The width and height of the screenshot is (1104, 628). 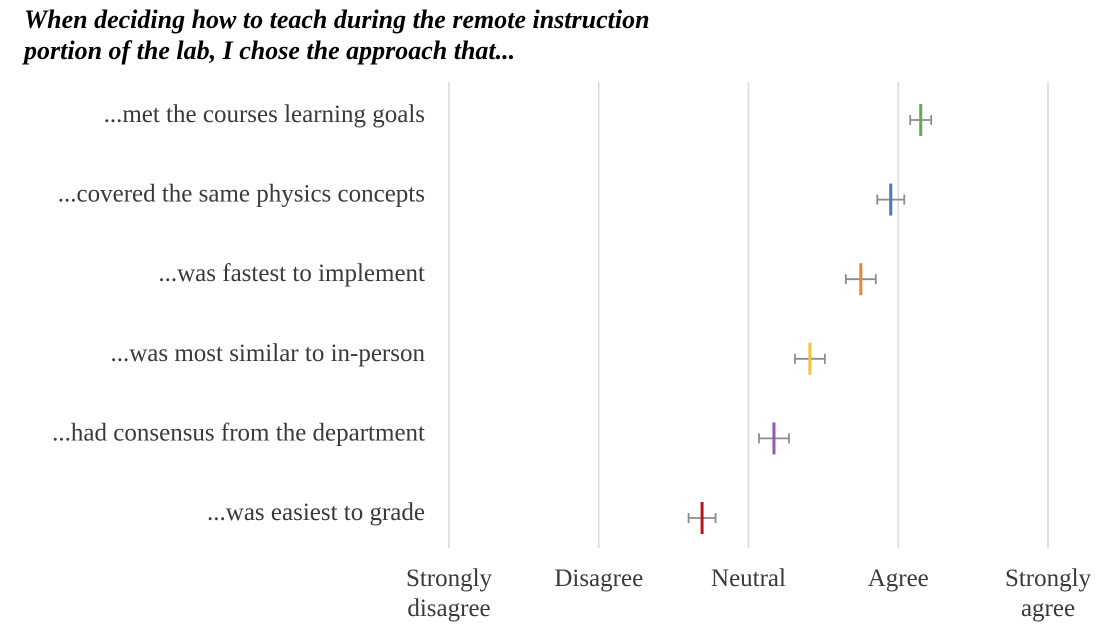 I want to click on x-tick-label-3: Neutral, so click(x=748, y=578).